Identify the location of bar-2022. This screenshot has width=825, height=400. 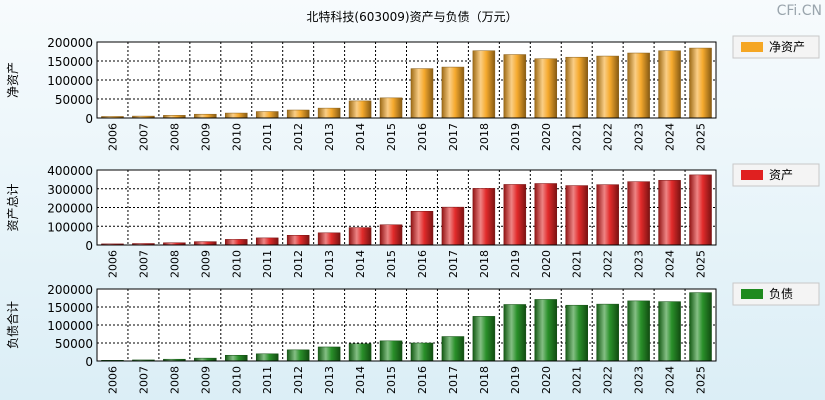
(607, 215).